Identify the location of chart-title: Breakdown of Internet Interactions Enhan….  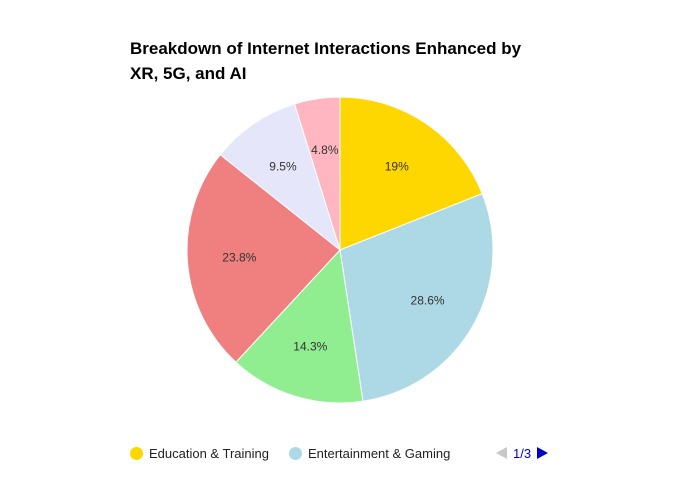
(326, 61).